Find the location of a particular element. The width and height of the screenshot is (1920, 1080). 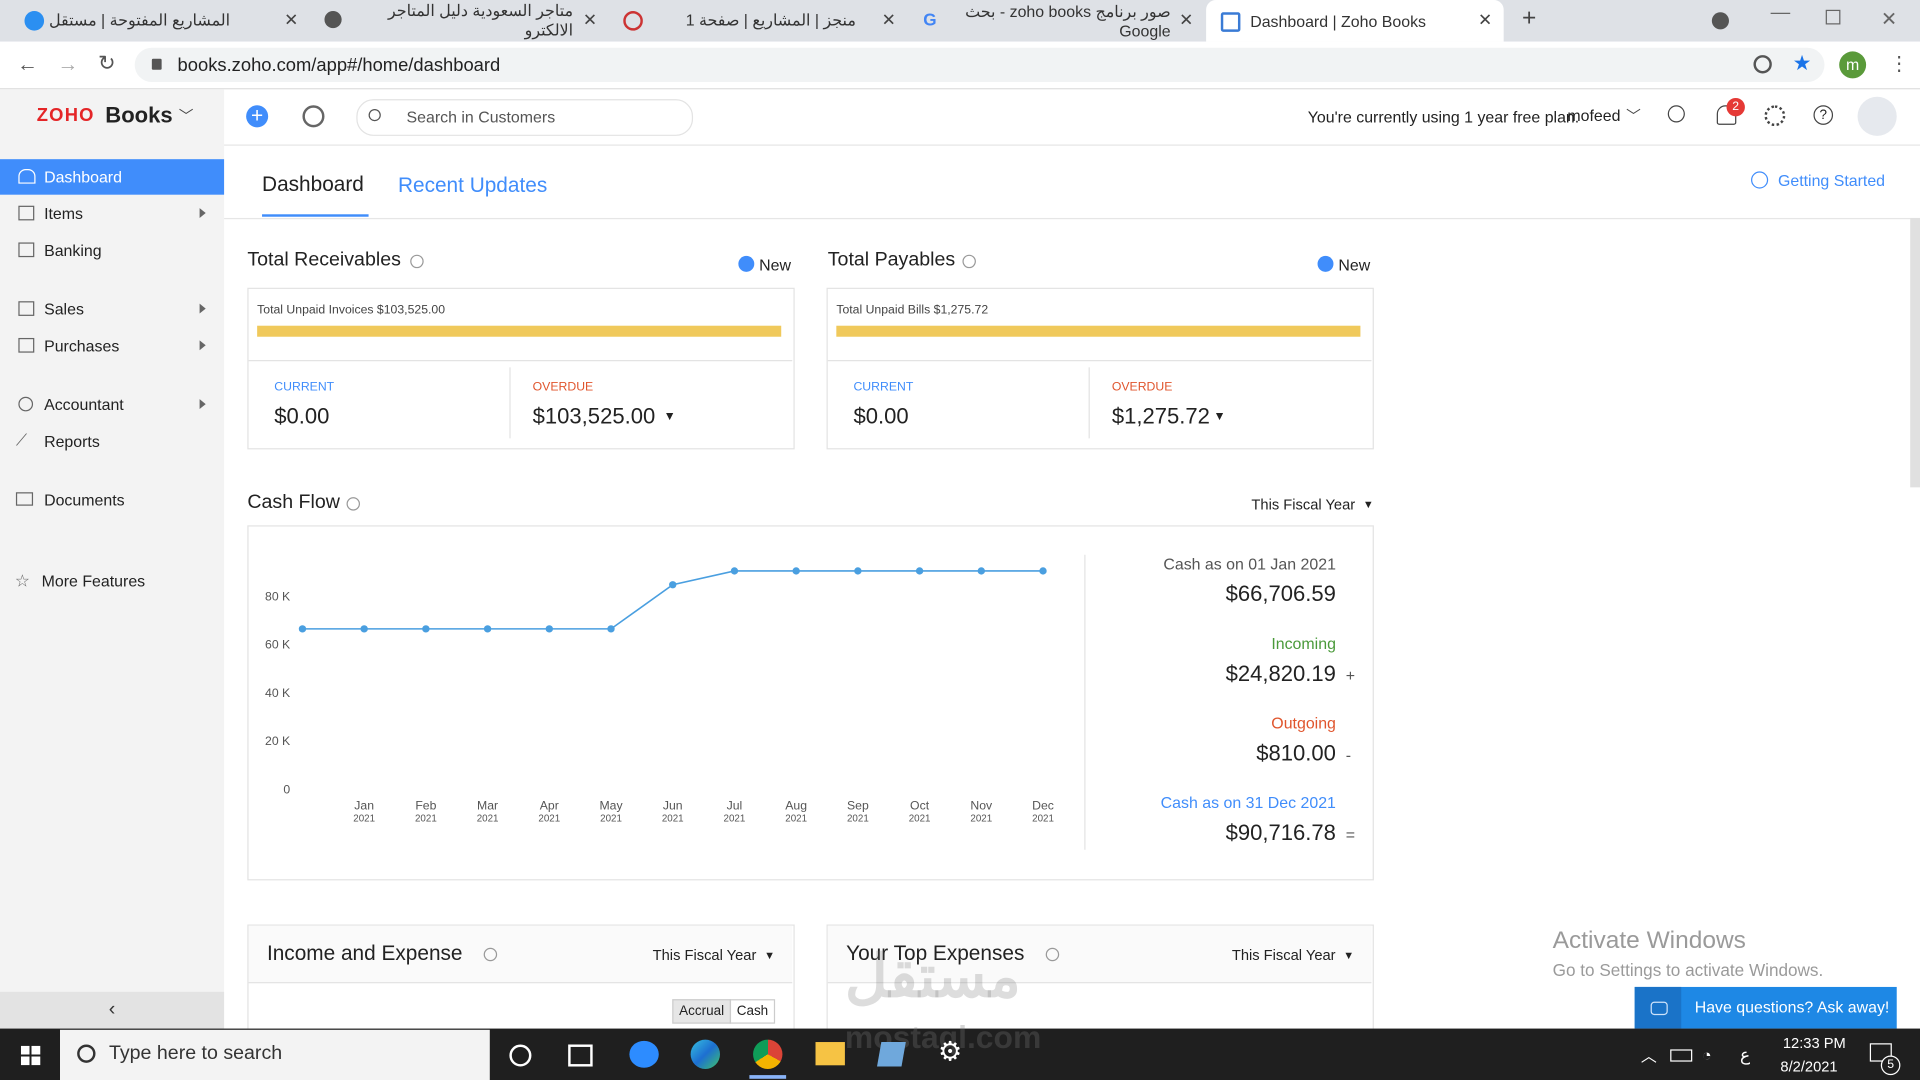

summary-value: $810.00 is located at coordinates (1296, 753).